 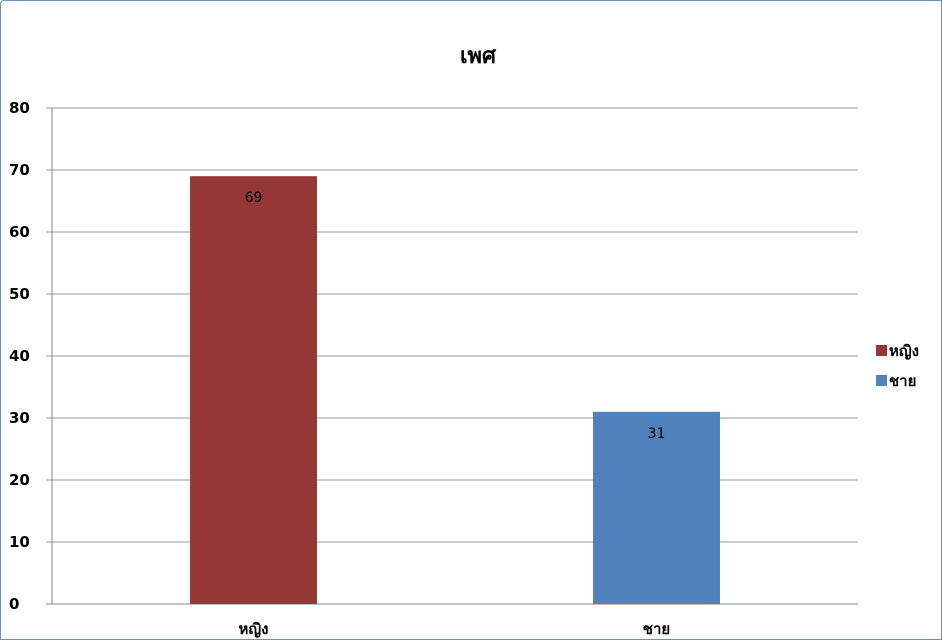 I want to click on legend-label: ชาย, so click(x=902, y=381).